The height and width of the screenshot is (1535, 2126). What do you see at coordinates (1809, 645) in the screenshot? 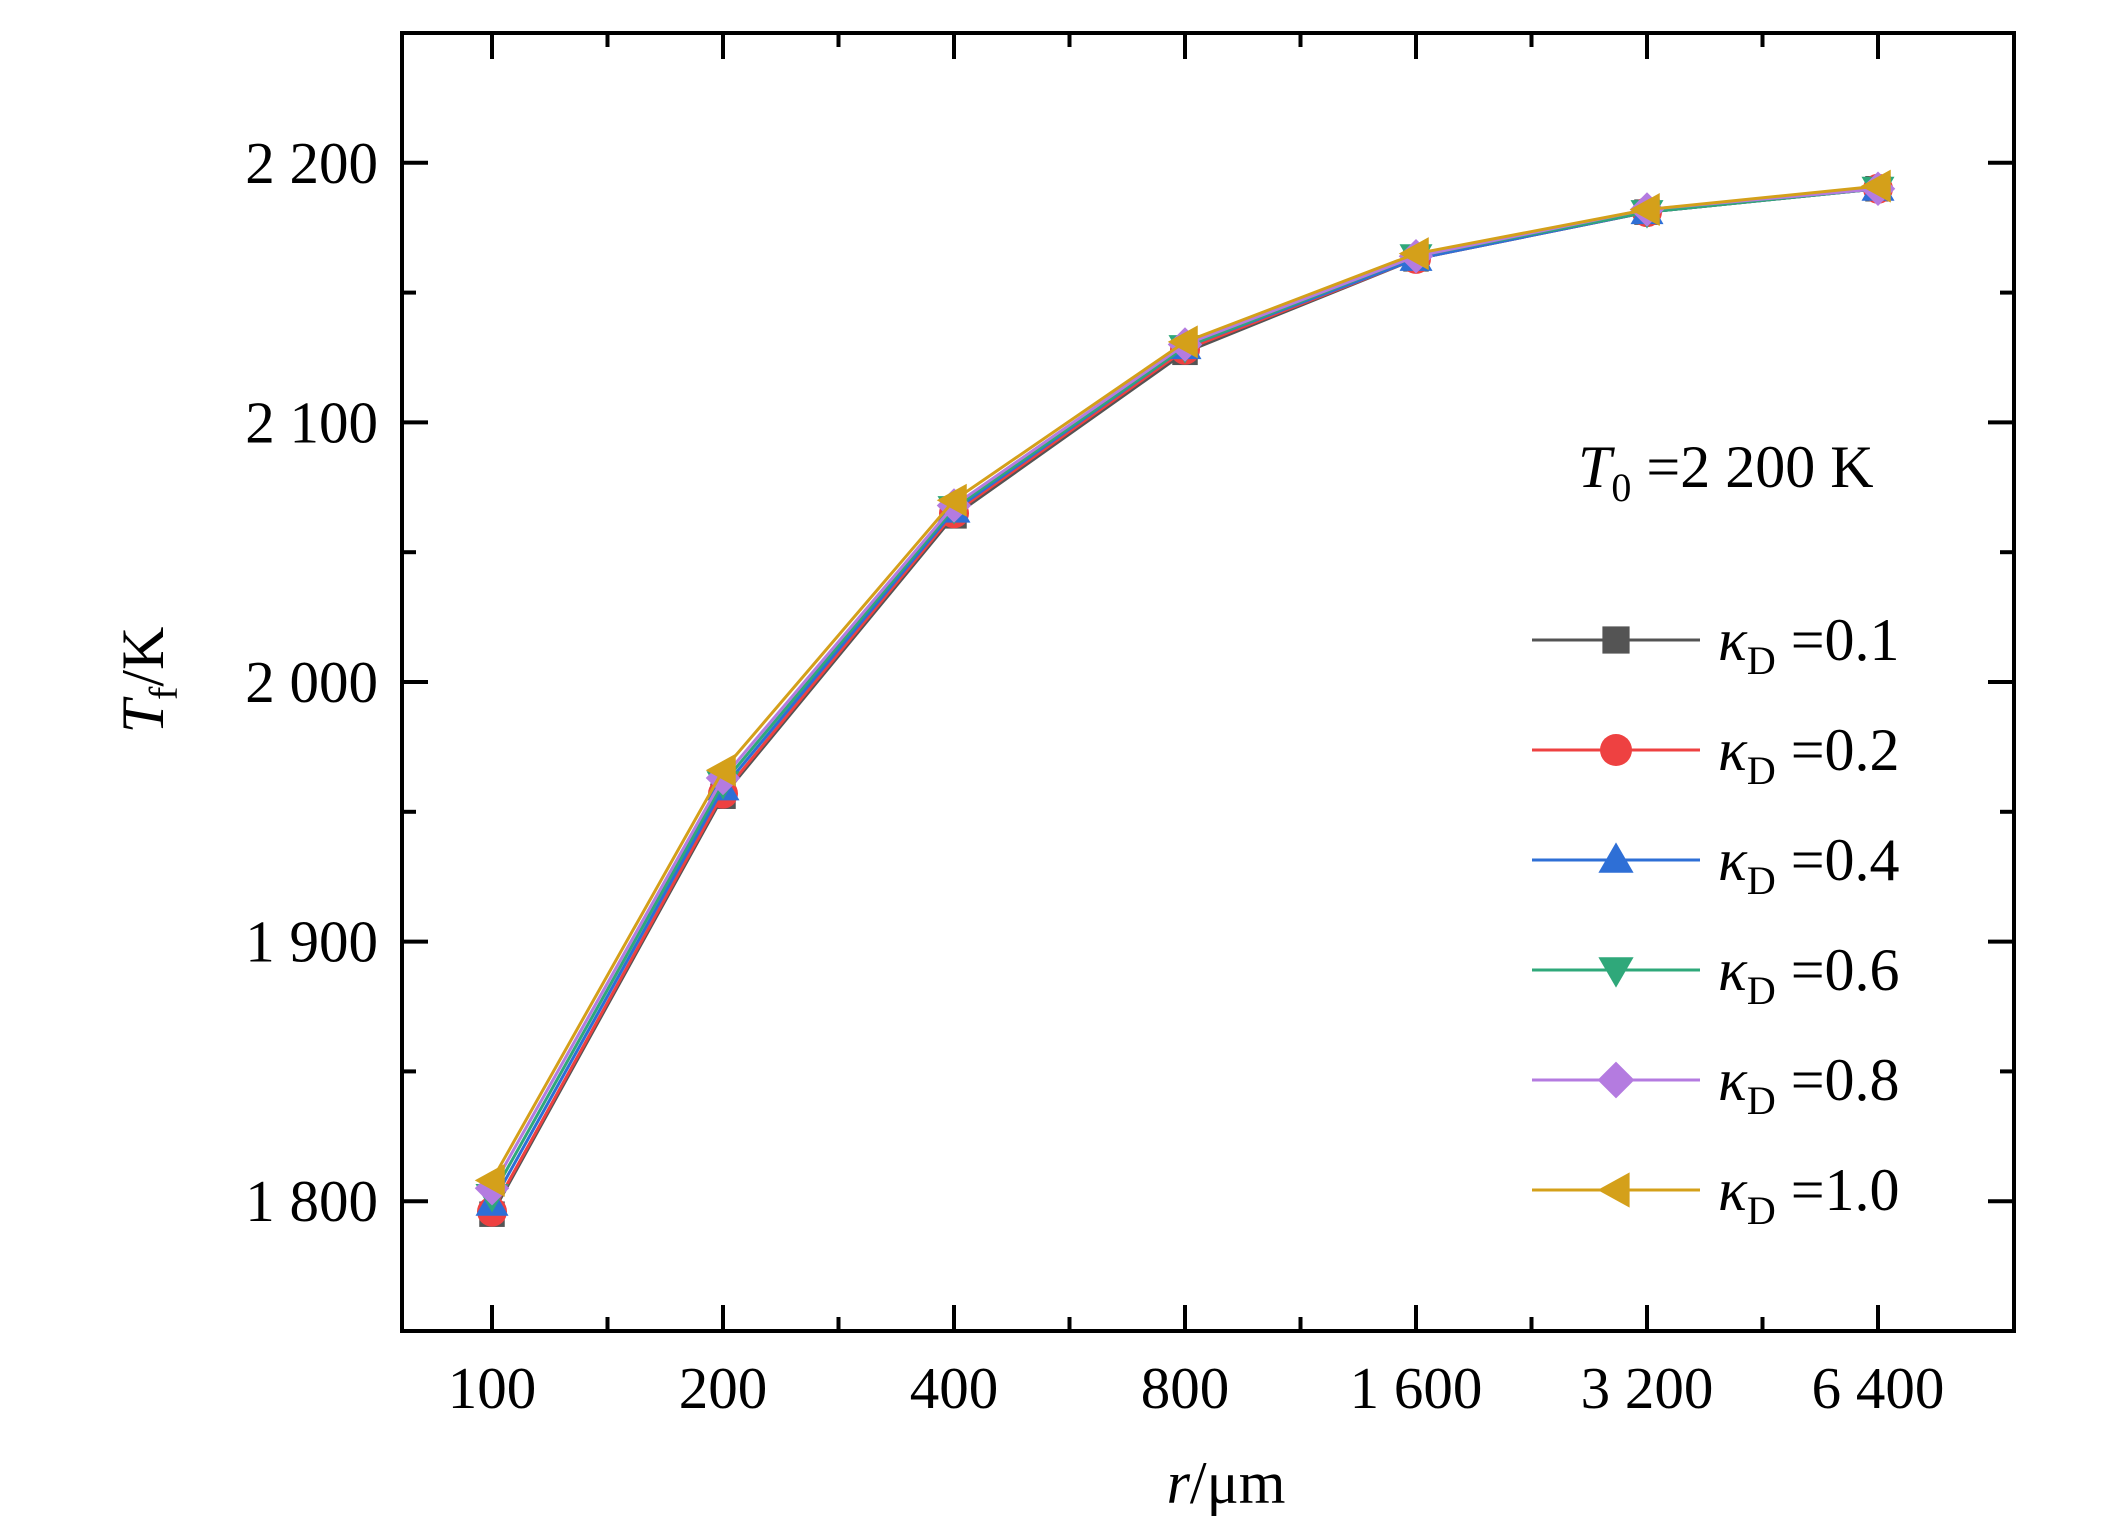
I see `legend-label: κD =0.1` at bounding box center [1809, 645].